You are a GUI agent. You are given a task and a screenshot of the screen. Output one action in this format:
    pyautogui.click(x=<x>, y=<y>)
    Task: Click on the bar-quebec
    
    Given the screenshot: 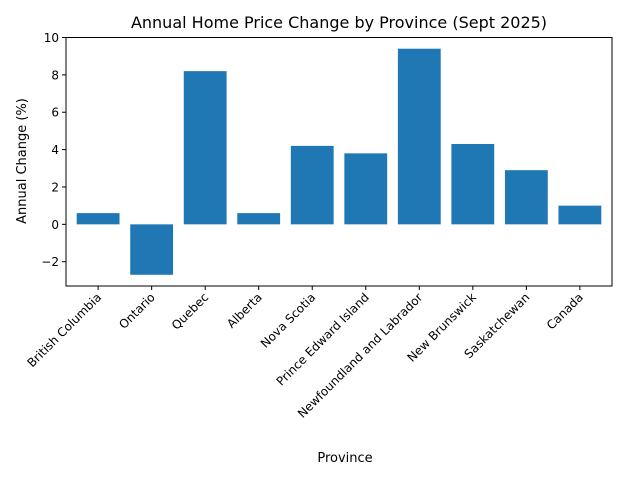 What is the action you would take?
    pyautogui.click(x=205, y=148)
    